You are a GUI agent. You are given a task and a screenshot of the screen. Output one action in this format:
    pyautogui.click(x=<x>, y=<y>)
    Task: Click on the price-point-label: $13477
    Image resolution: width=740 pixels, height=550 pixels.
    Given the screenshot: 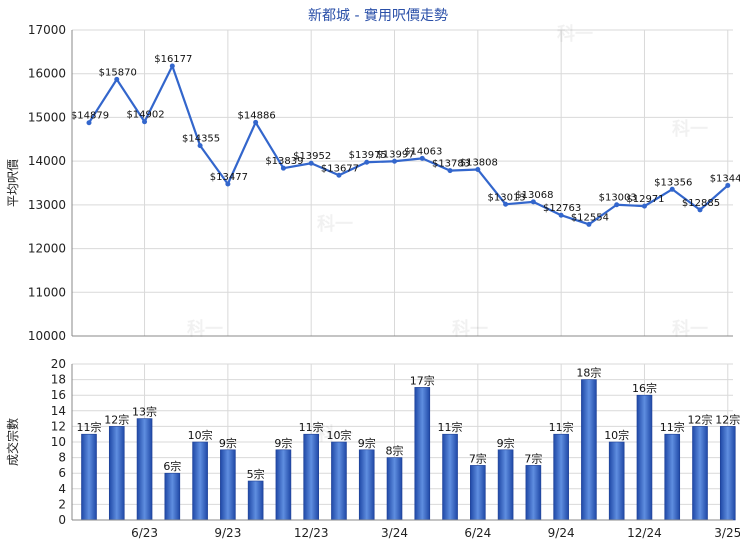 What is the action you would take?
    pyautogui.click(x=229, y=177)
    